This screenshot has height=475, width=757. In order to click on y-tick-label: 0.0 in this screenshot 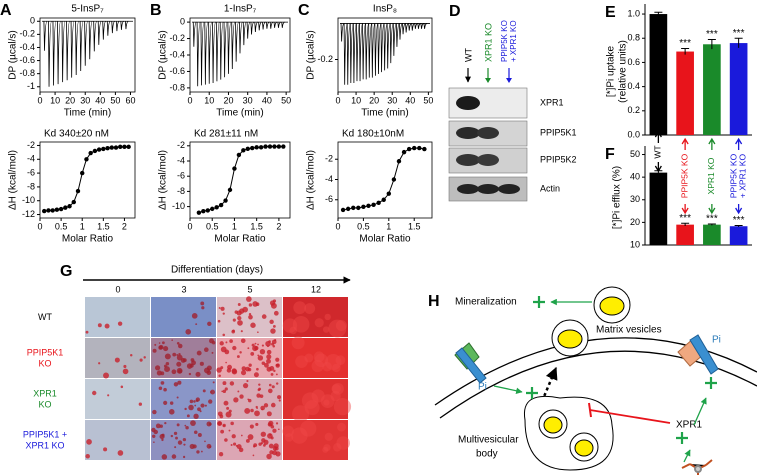, I will do `click(633, 134)`.